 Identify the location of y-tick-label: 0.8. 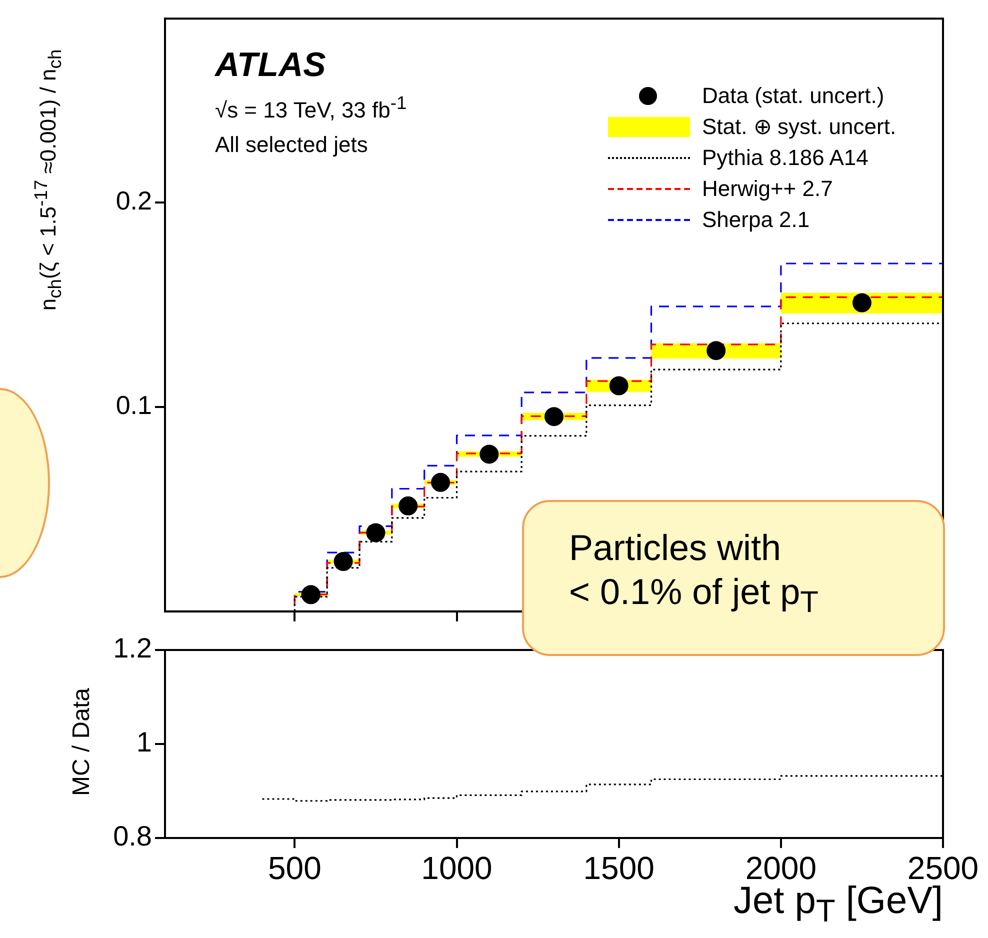
(132, 836).